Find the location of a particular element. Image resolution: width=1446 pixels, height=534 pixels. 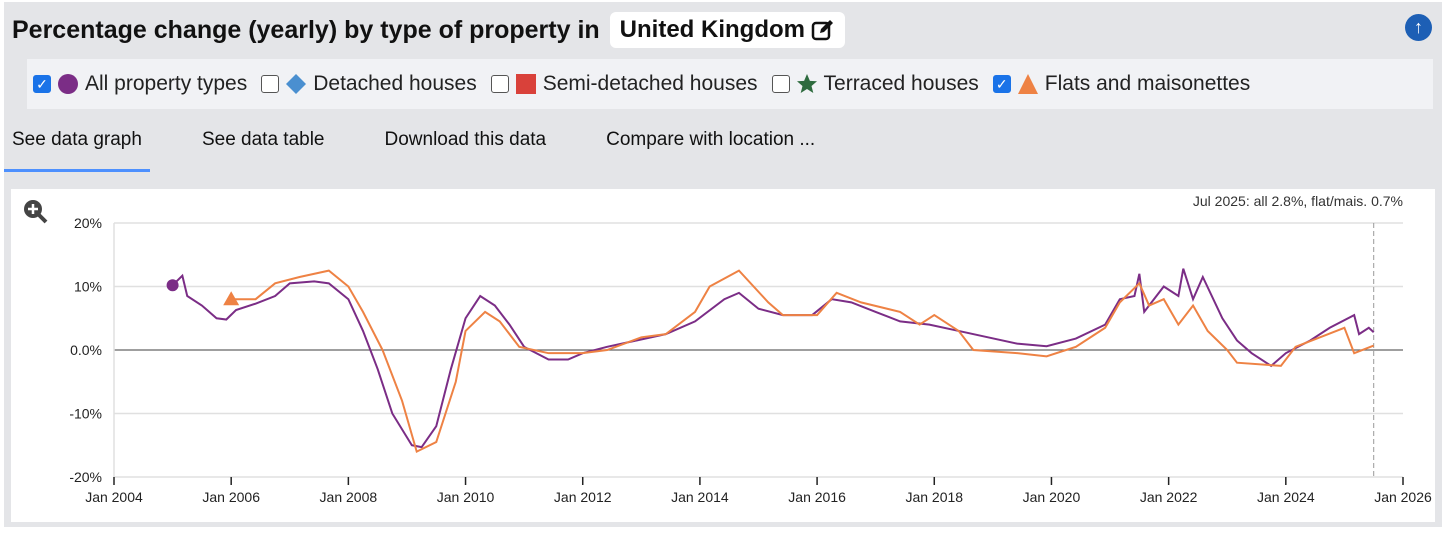

square-icon is located at coordinates (526, 84).